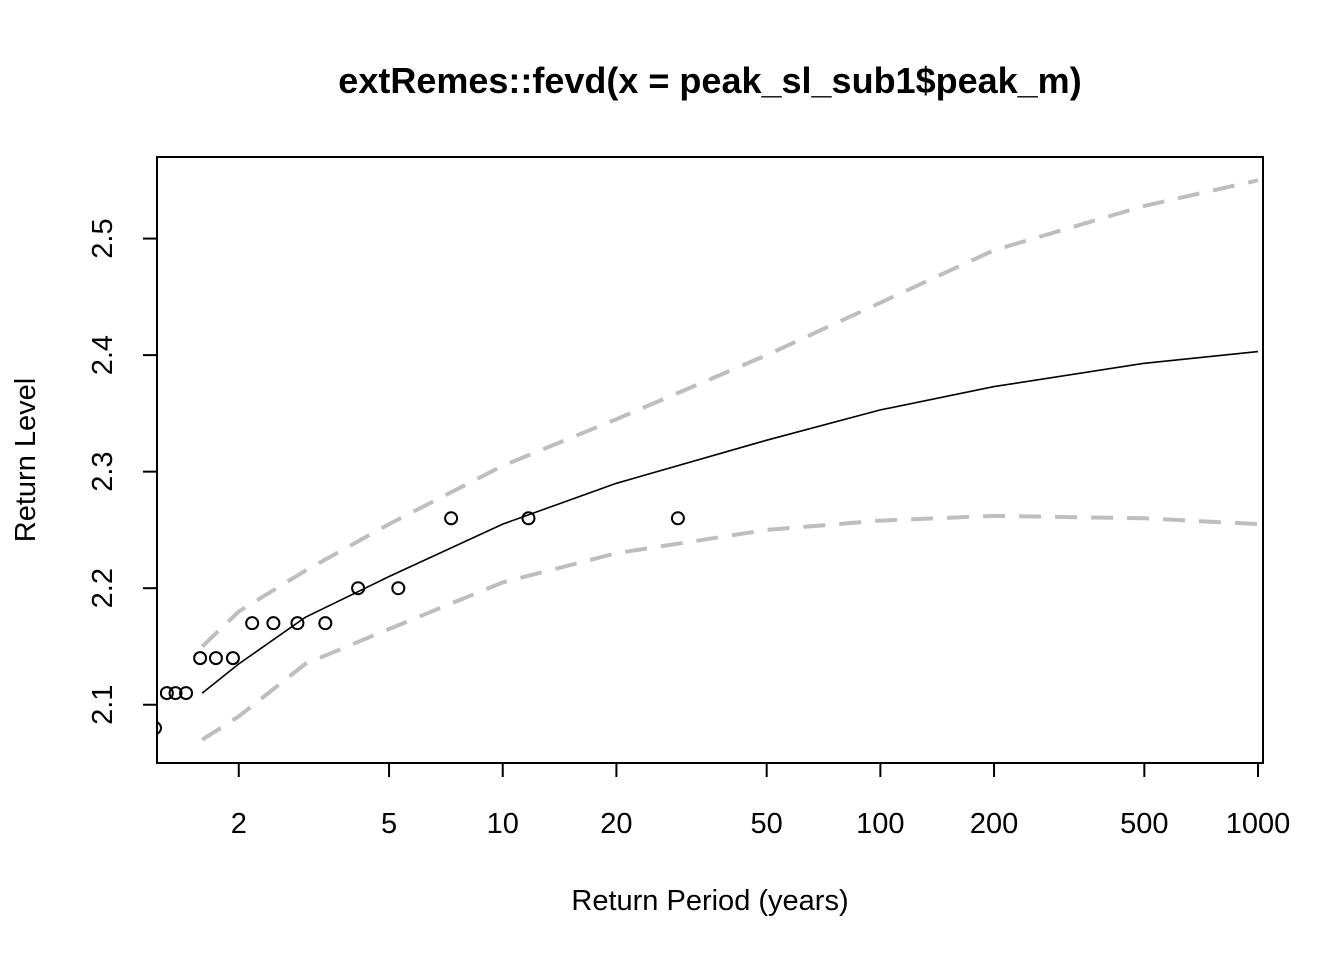  I want to click on y-tick-label: 2.2, so click(103, 588).